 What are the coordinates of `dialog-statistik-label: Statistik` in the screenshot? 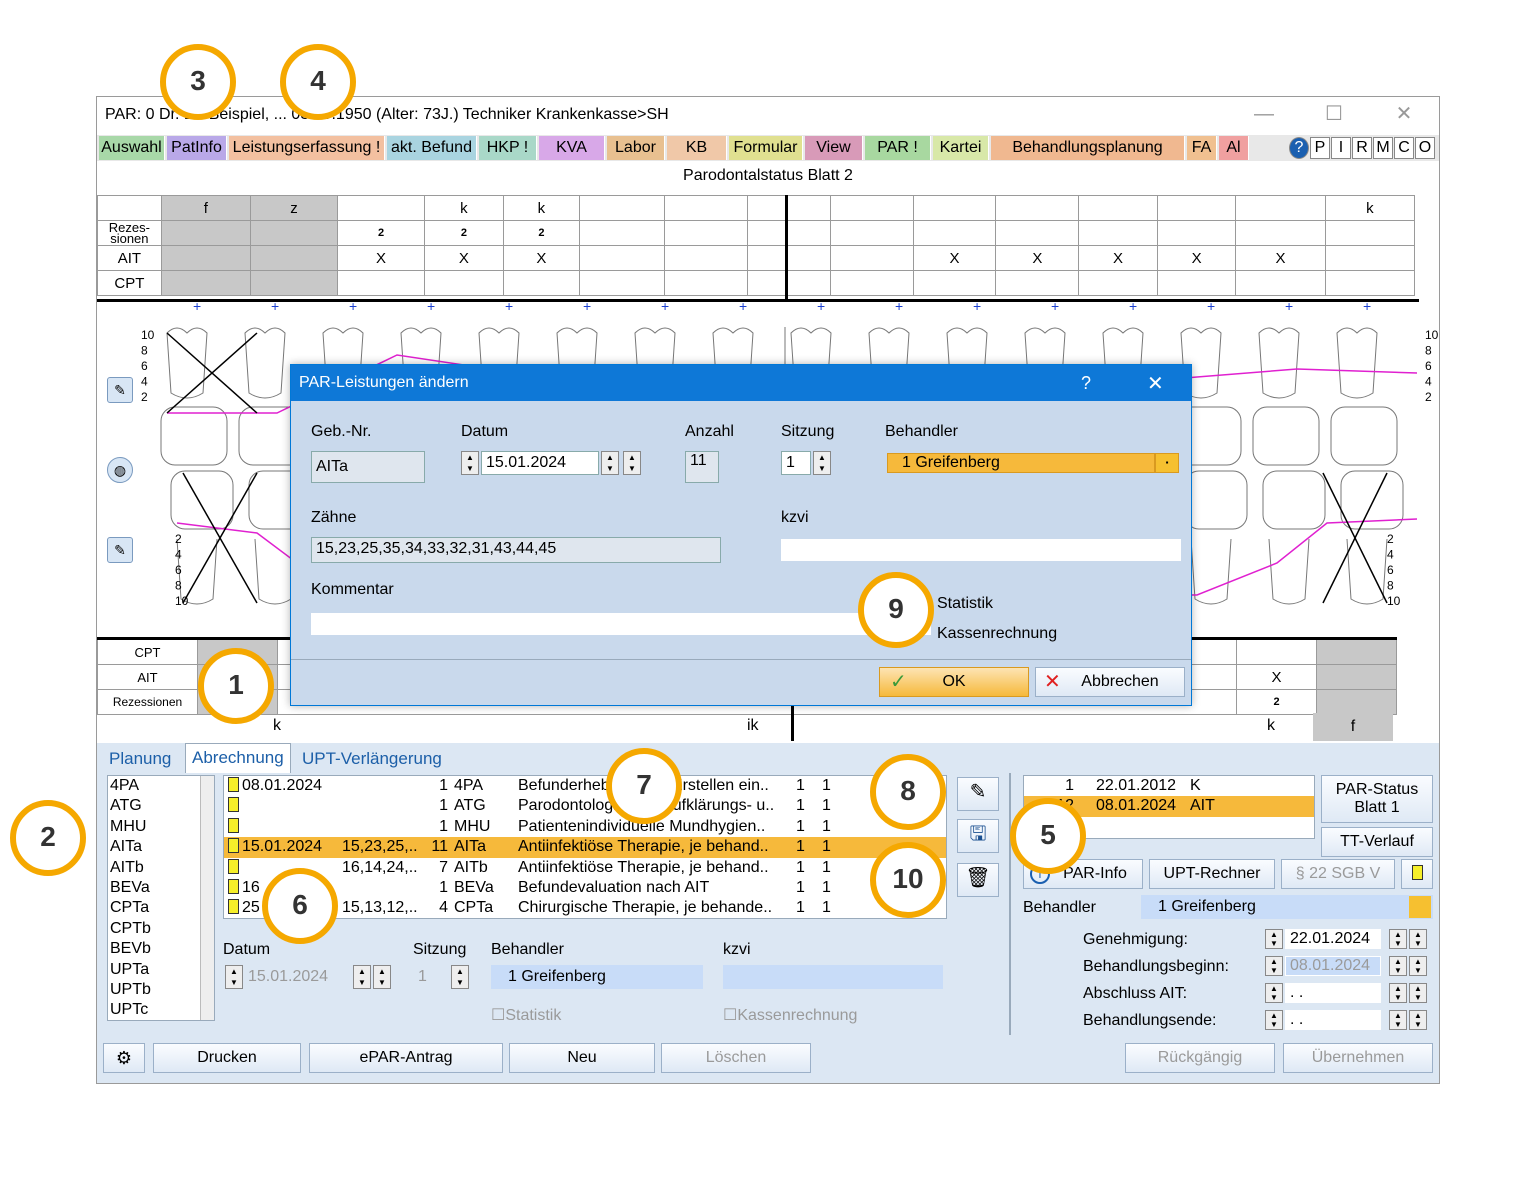 It's located at (965, 603).